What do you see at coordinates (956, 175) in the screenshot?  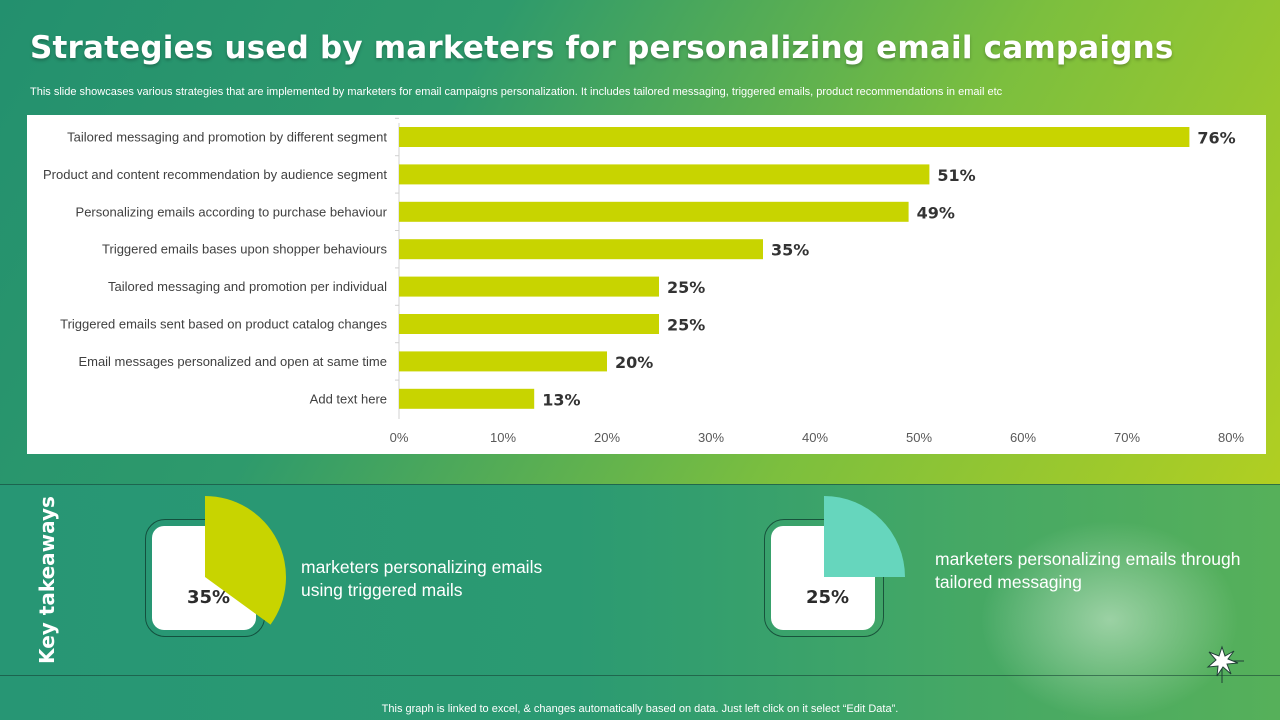 I see `data-label: 51%` at bounding box center [956, 175].